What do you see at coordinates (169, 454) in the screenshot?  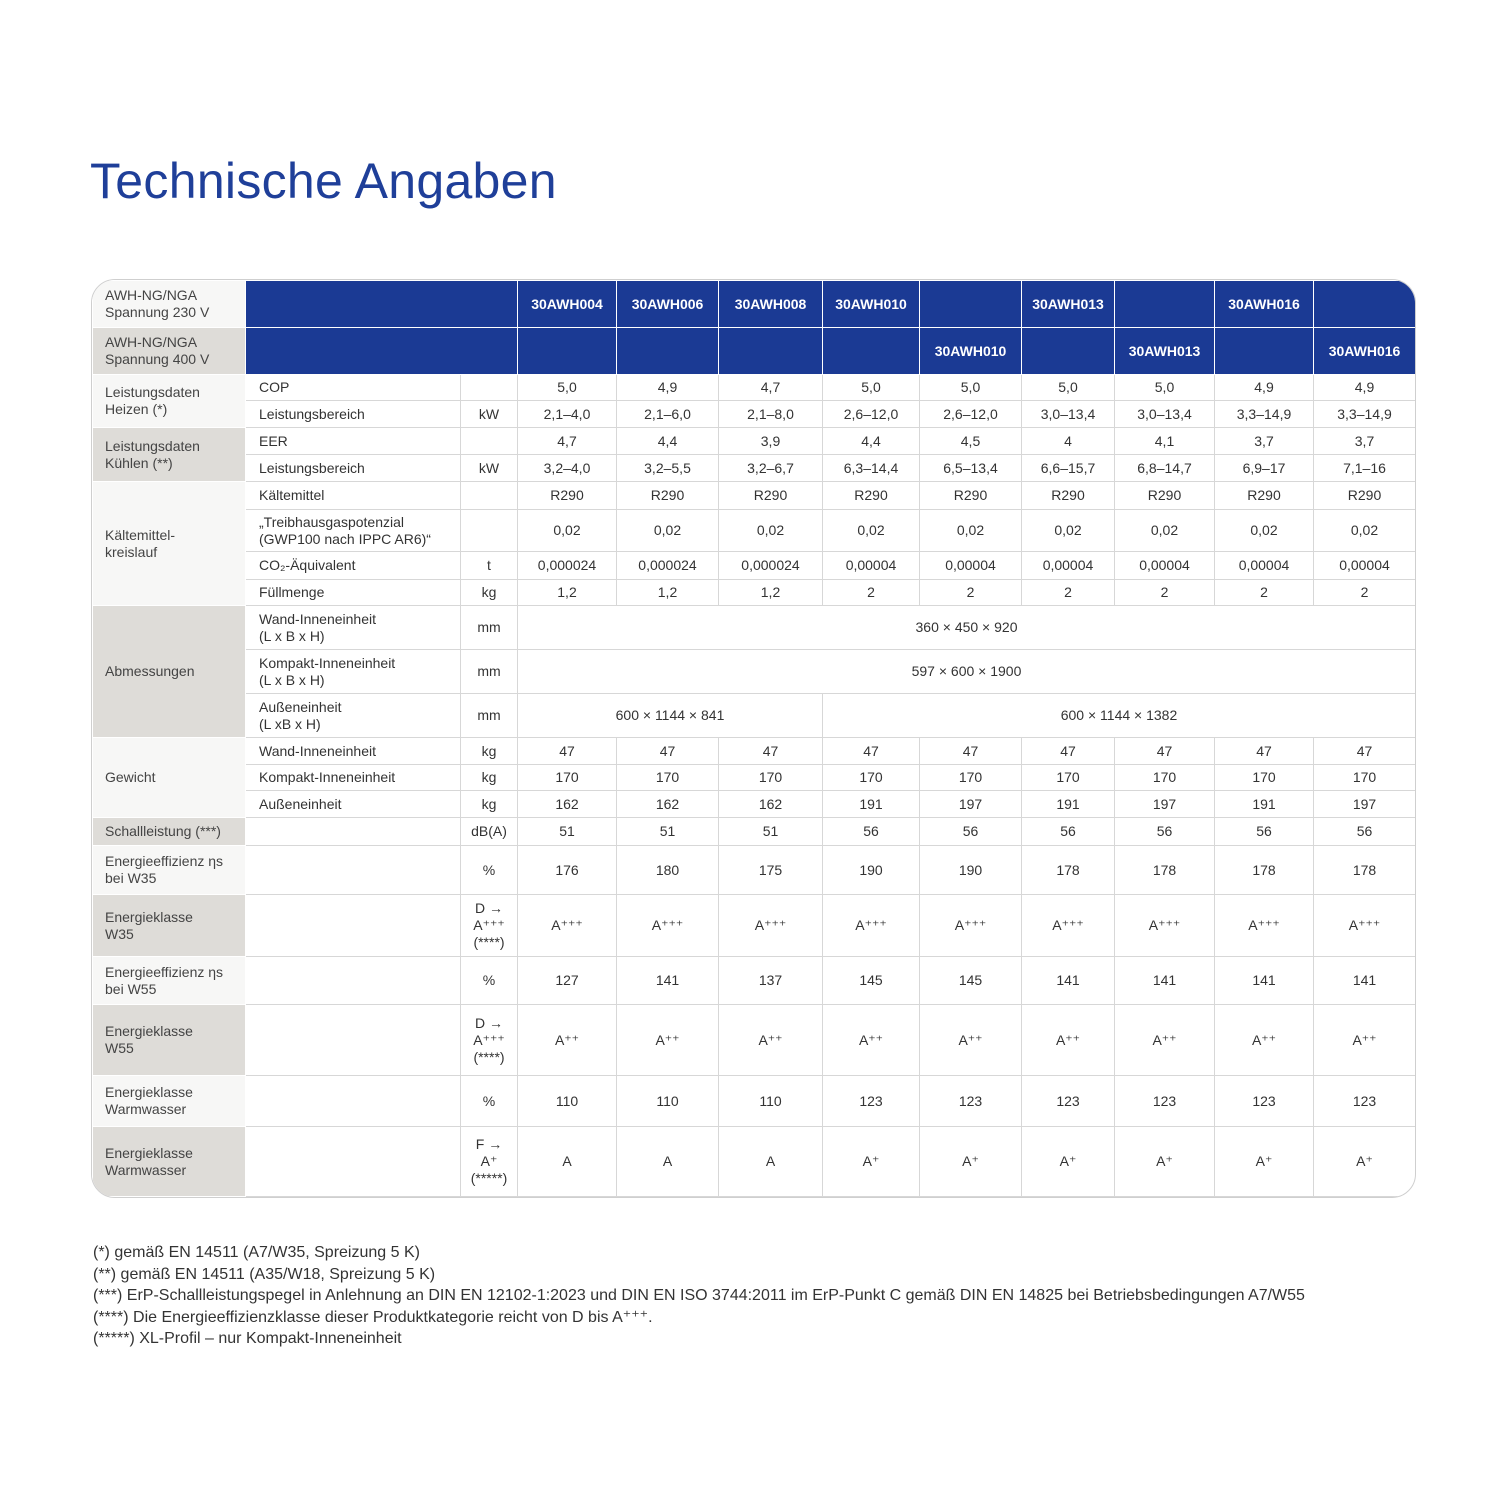 I see `row-group-label: Leistungsdaten Kühlen (**)` at bounding box center [169, 454].